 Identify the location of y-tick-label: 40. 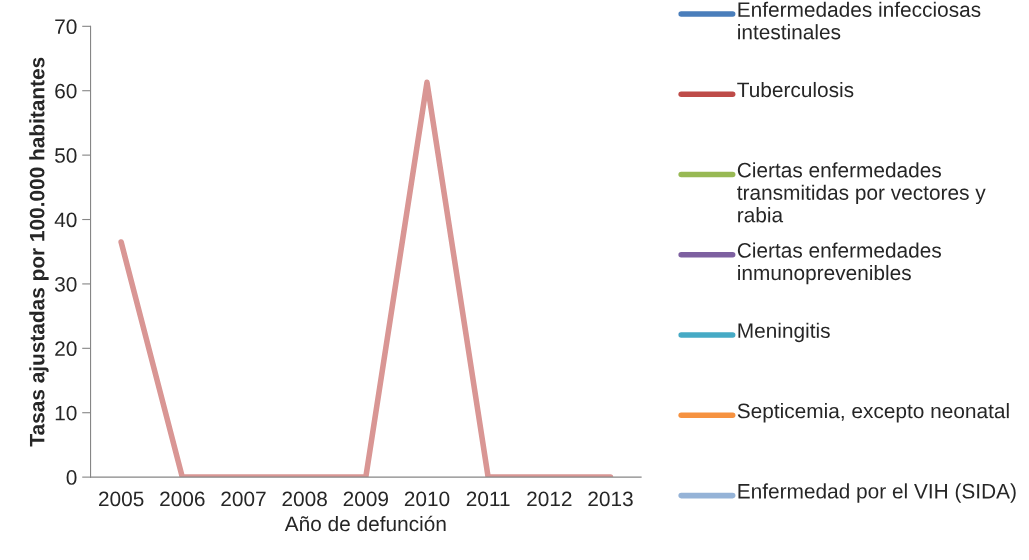
(65, 220).